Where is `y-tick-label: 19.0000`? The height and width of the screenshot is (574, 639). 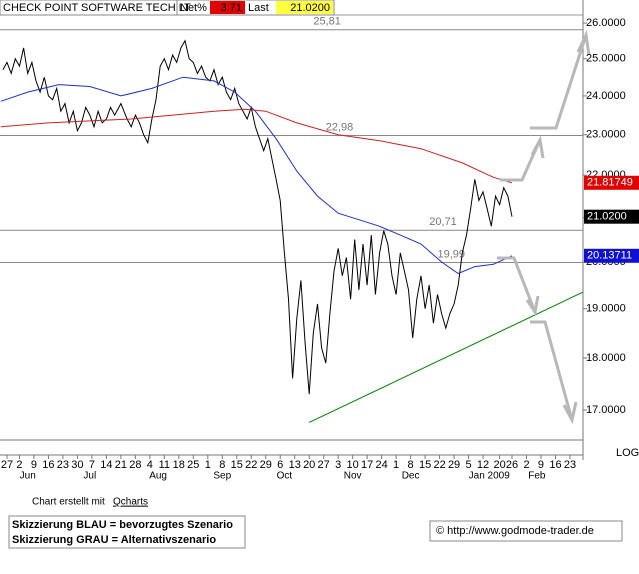 y-tick-label: 19.0000 is located at coordinates (606, 309).